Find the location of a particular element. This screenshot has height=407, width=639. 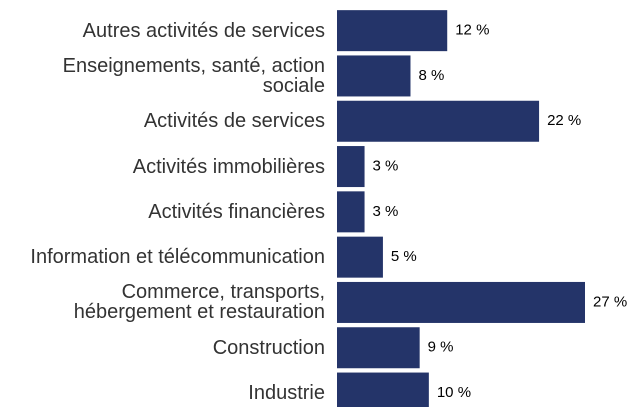

category-label: Activités de services is located at coordinates (234, 121).